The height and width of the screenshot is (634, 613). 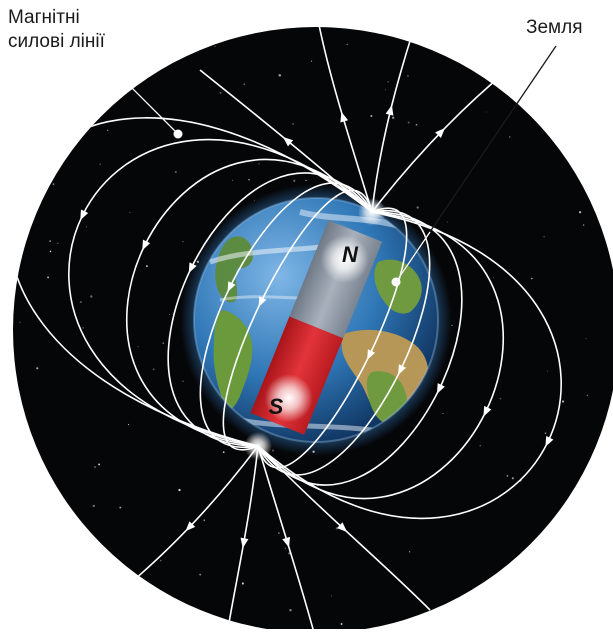 I want to click on north-magnetic-pole-burst, so click(x=372, y=212).